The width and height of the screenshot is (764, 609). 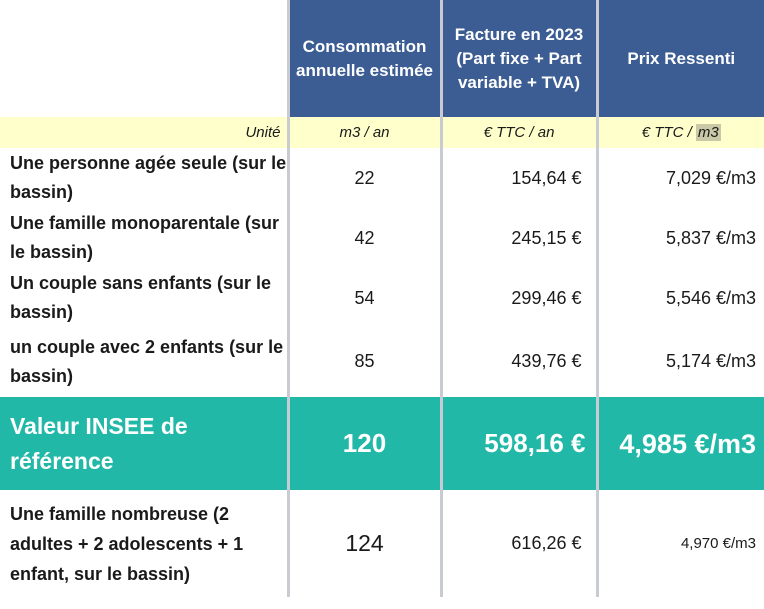 What do you see at coordinates (679, 362) in the screenshot?
I see `row-price: 5,174 €/m3` at bounding box center [679, 362].